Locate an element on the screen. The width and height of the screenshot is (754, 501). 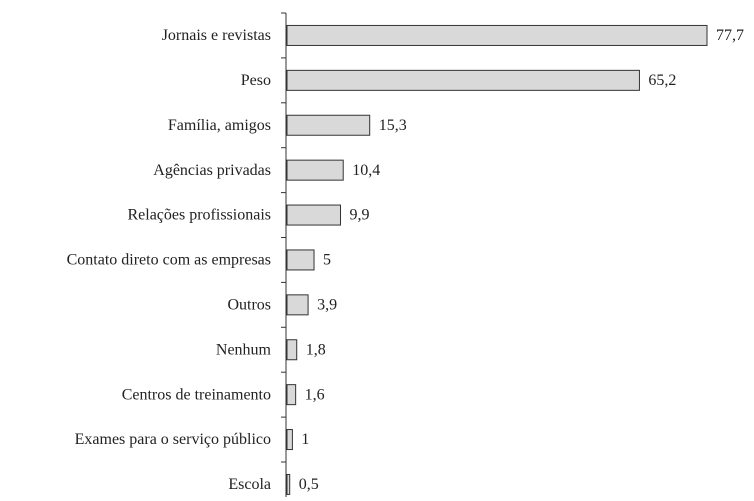
category-label: Contato direto com as empresas is located at coordinates (169, 260).